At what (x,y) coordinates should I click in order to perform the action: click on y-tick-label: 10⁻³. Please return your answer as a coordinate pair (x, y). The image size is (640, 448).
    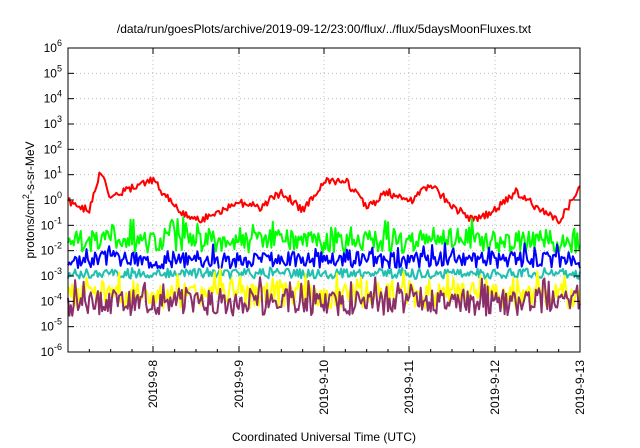
    Looking at the image, I should click on (51, 274).